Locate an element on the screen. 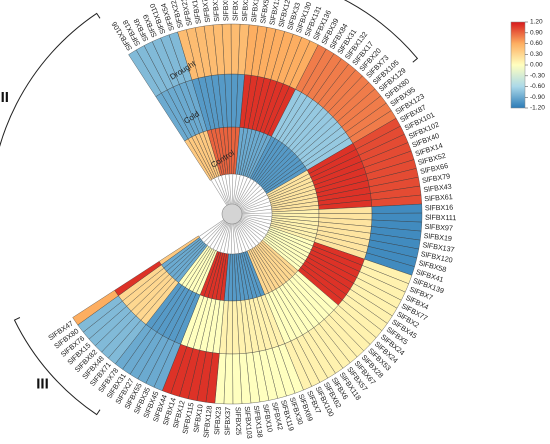 The width and height of the screenshot is (550, 444). gene-label: SlFBX56 is located at coordinates (226, 10).